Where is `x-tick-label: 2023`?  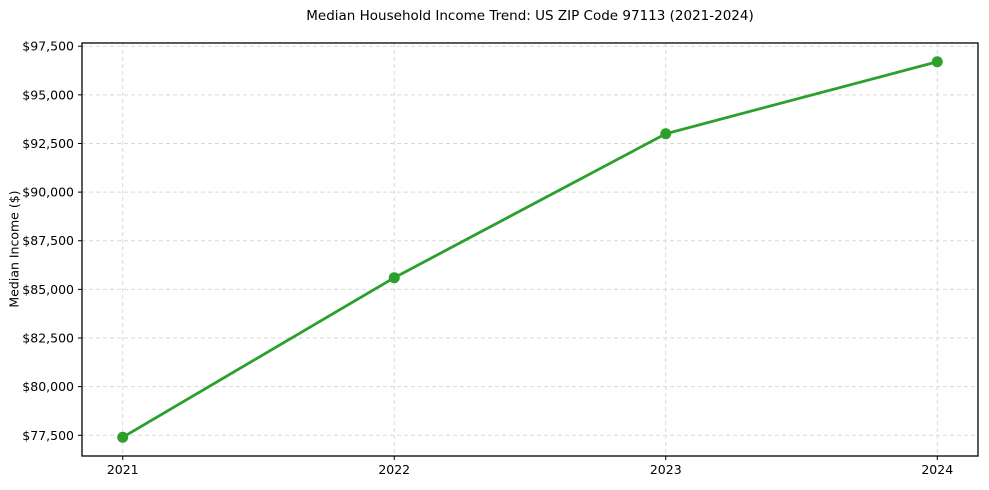 x-tick-label: 2023 is located at coordinates (666, 469).